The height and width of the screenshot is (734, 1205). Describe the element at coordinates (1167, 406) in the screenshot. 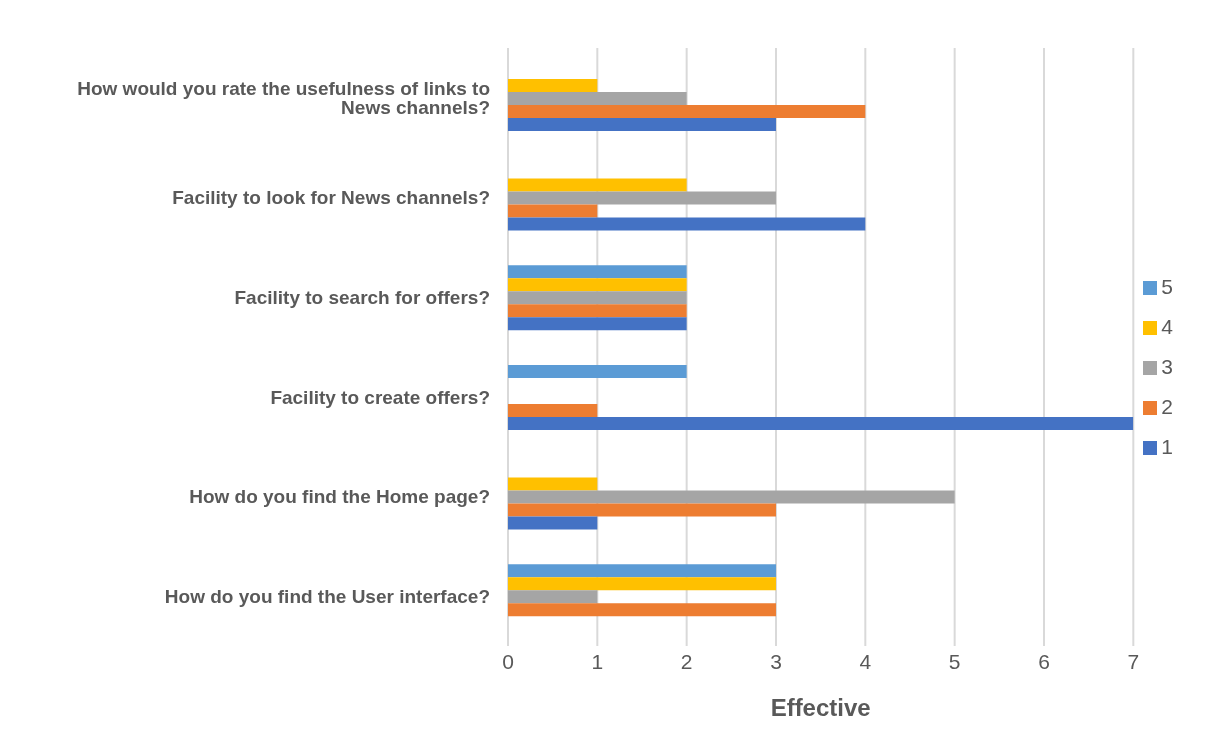

I see `legend-label: 2` at that location.